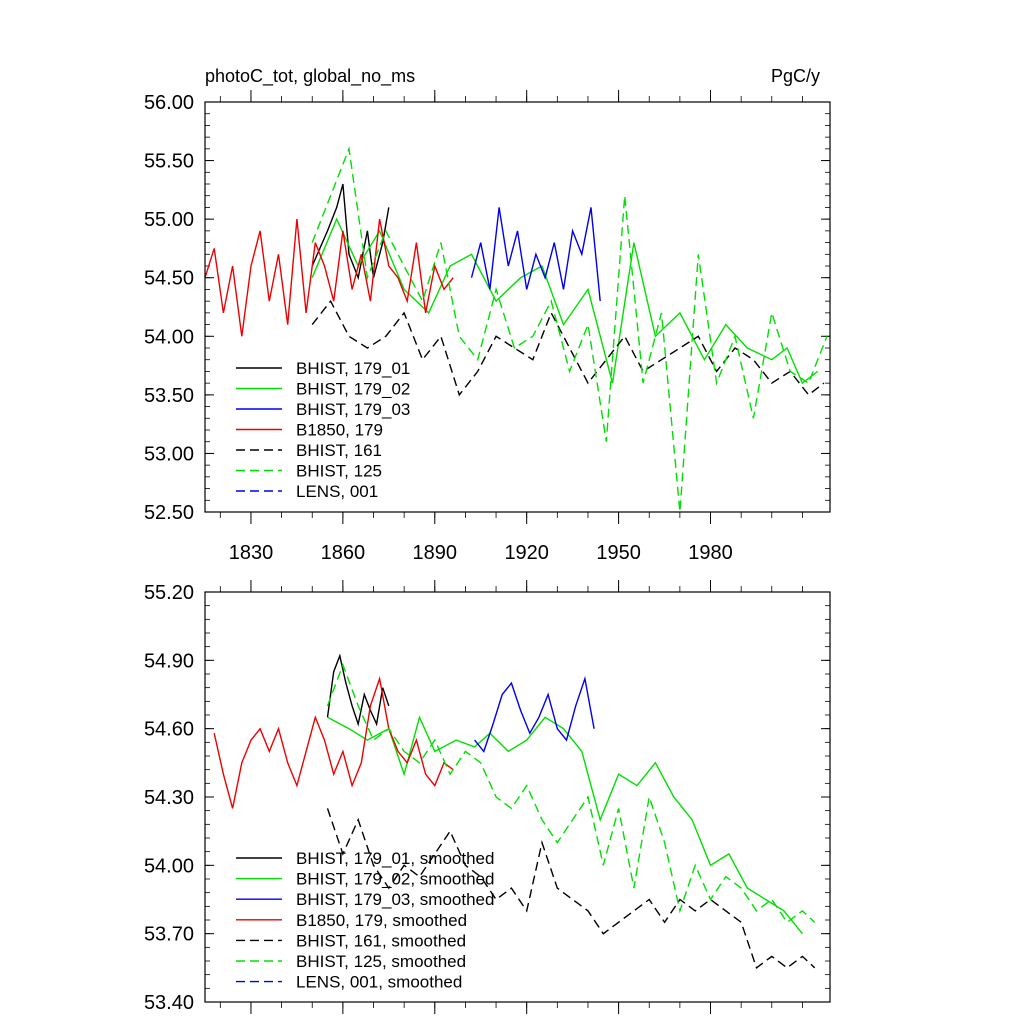 Image resolution: width=1024 pixels, height=1024 pixels. Describe the element at coordinates (169, 798) in the screenshot. I see `y-tick-label: 54.30` at that location.